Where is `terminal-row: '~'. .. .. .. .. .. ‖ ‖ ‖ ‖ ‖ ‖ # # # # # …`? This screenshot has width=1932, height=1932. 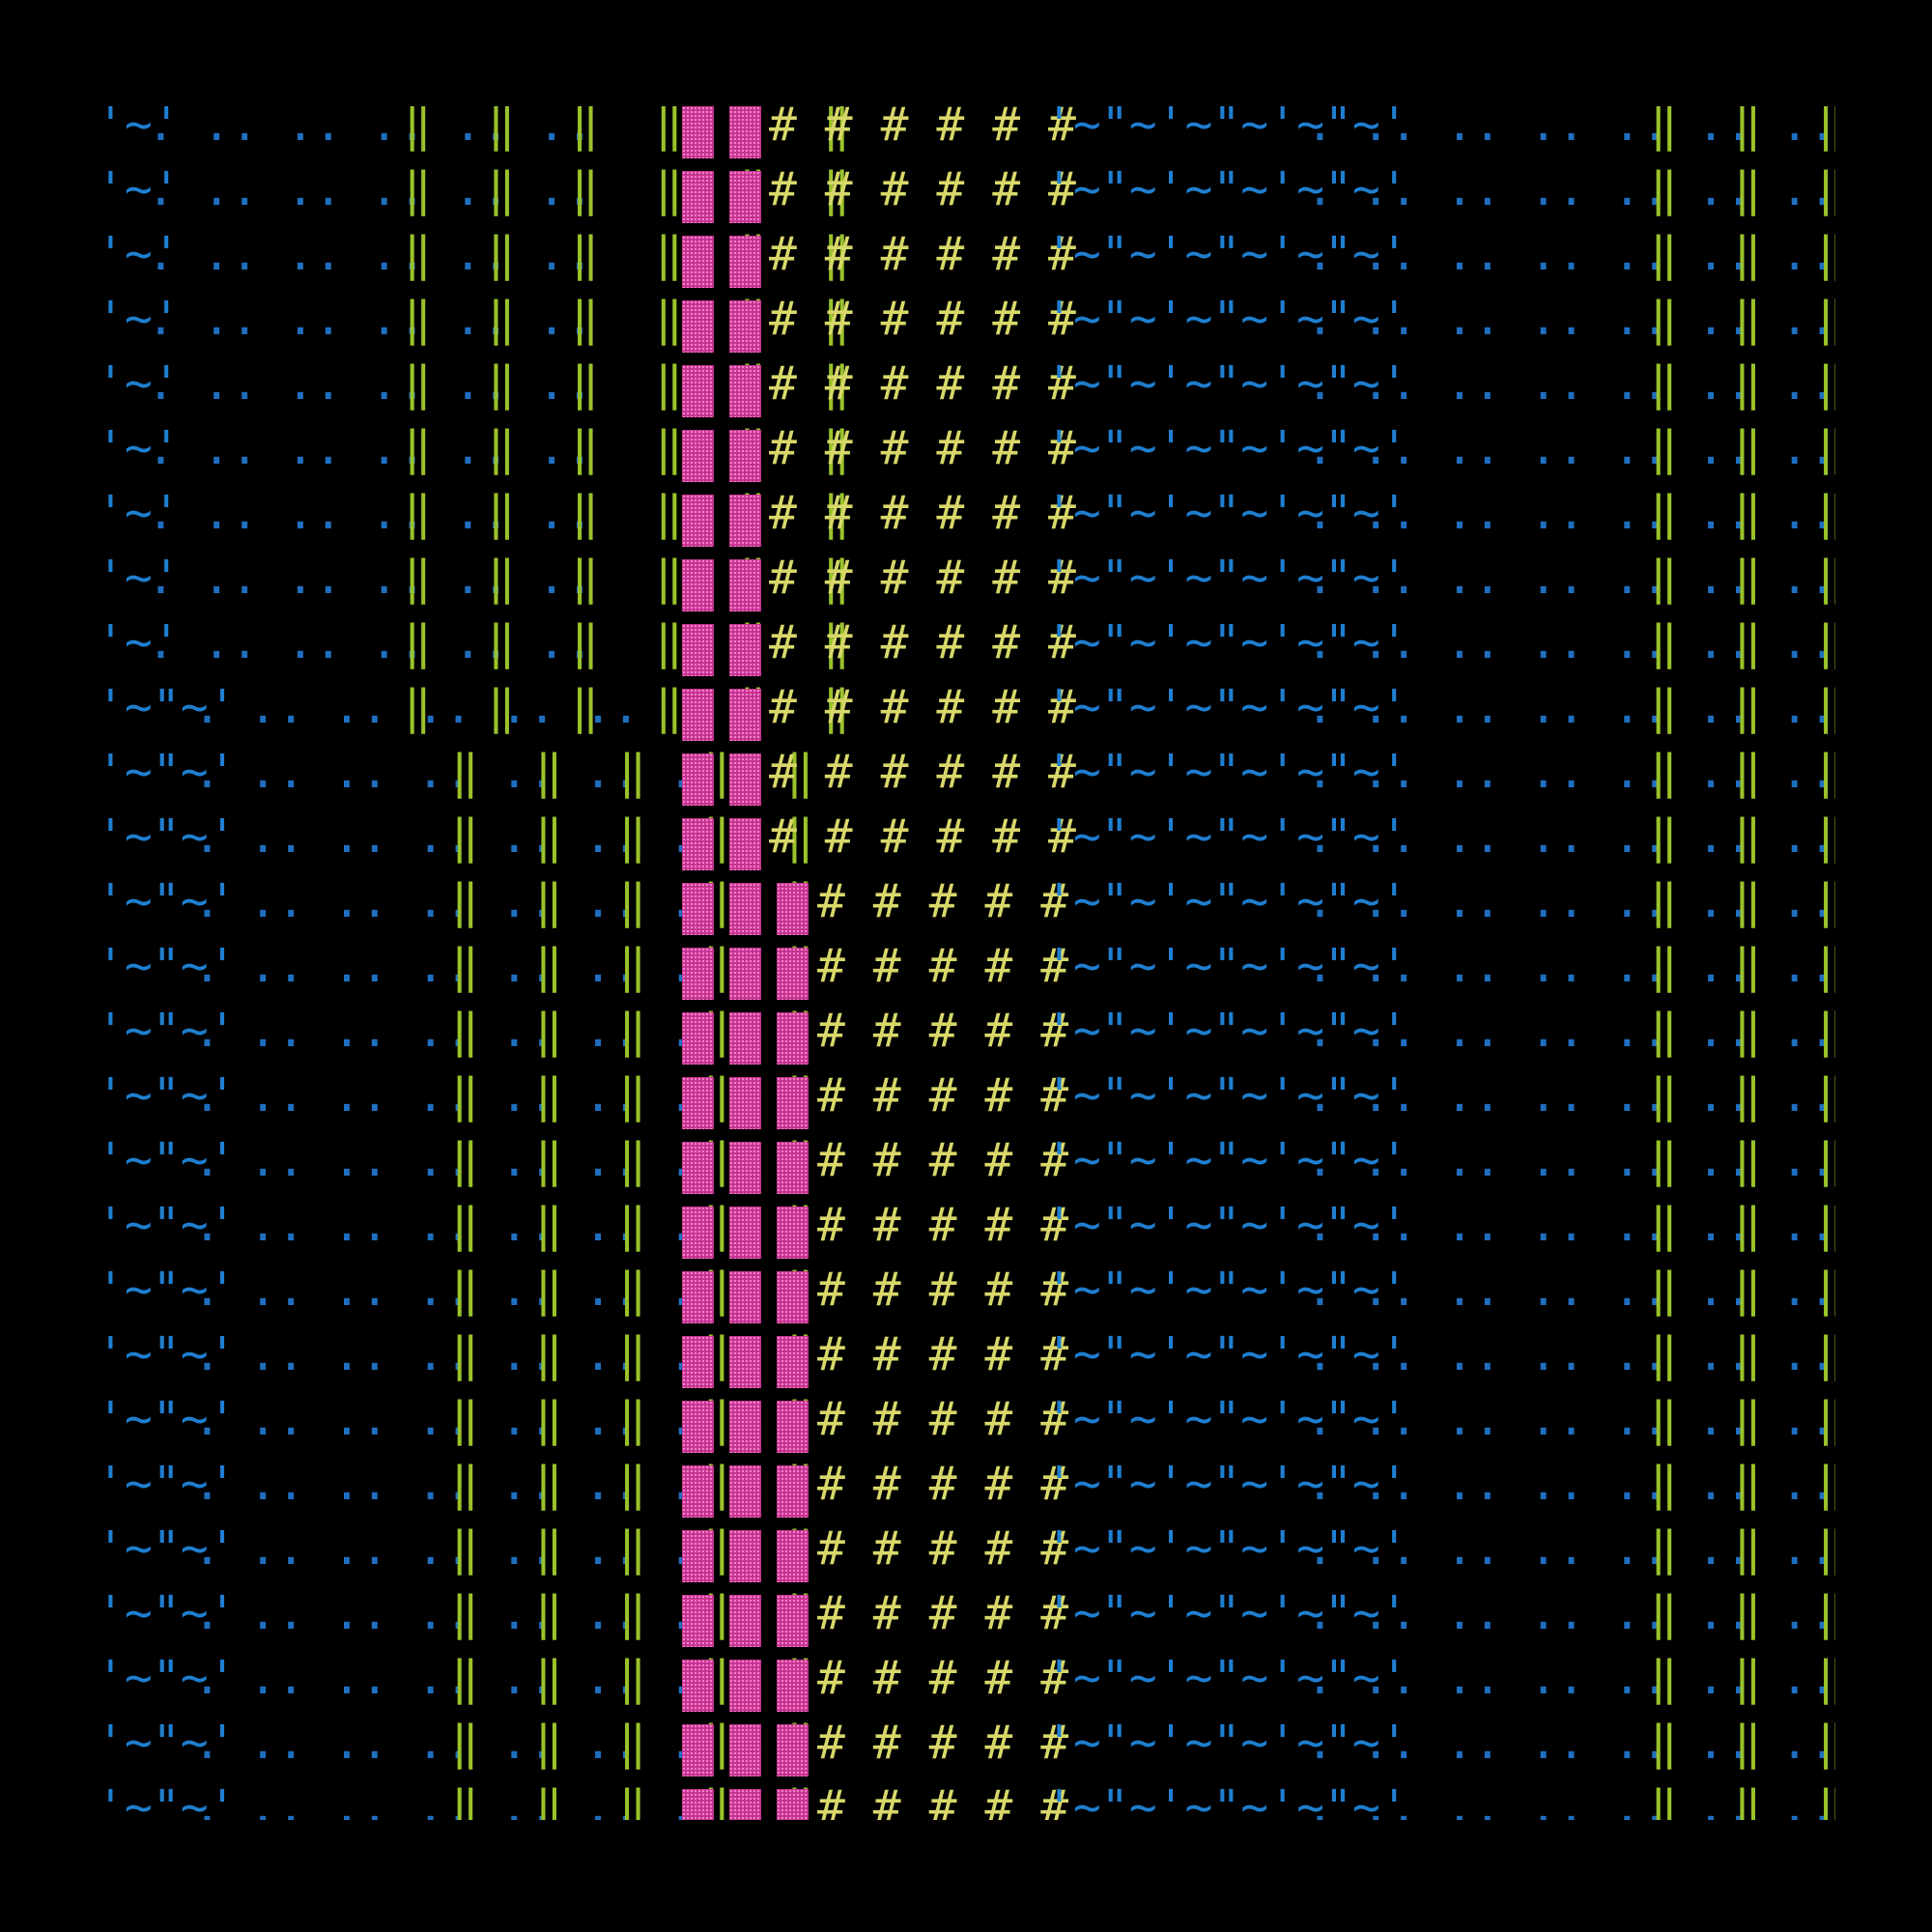 terminal-row: '~'. .. .. .. .. .. ‖ ‖ ‖ ‖ ‖ ‖ # # # # # … is located at coordinates (966, 578).